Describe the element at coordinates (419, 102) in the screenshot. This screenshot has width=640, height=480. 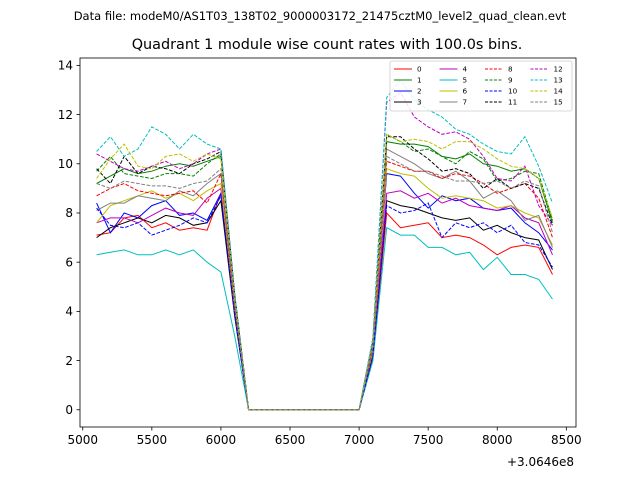
I see `legend-label-3: 3` at that location.